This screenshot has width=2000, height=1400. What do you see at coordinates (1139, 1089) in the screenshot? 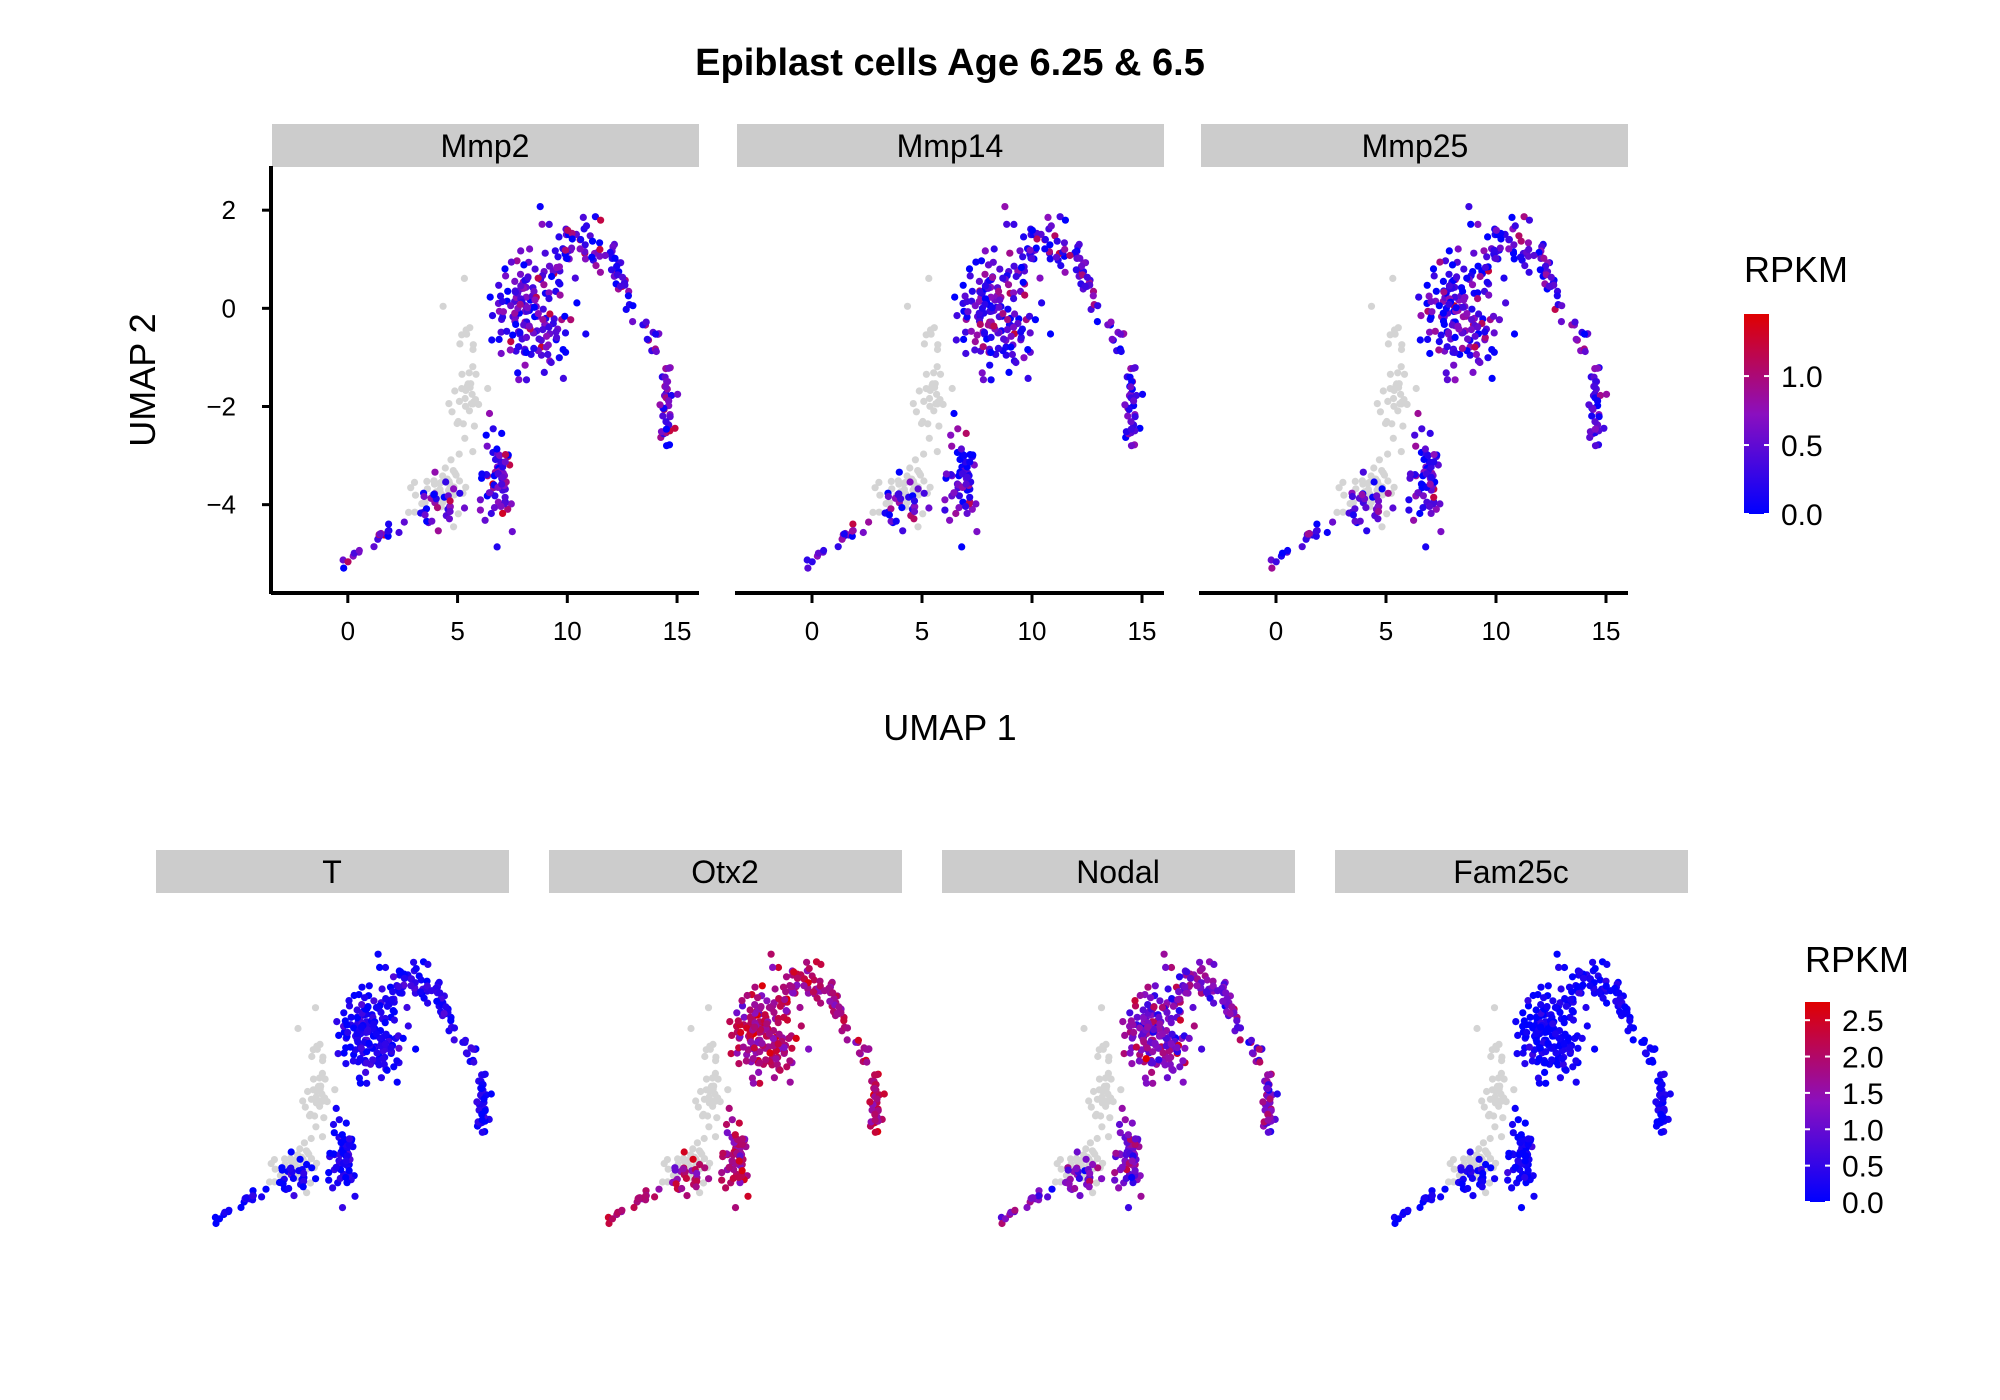
I see `scatter-panel-nodal` at bounding box center [1139, 1089].